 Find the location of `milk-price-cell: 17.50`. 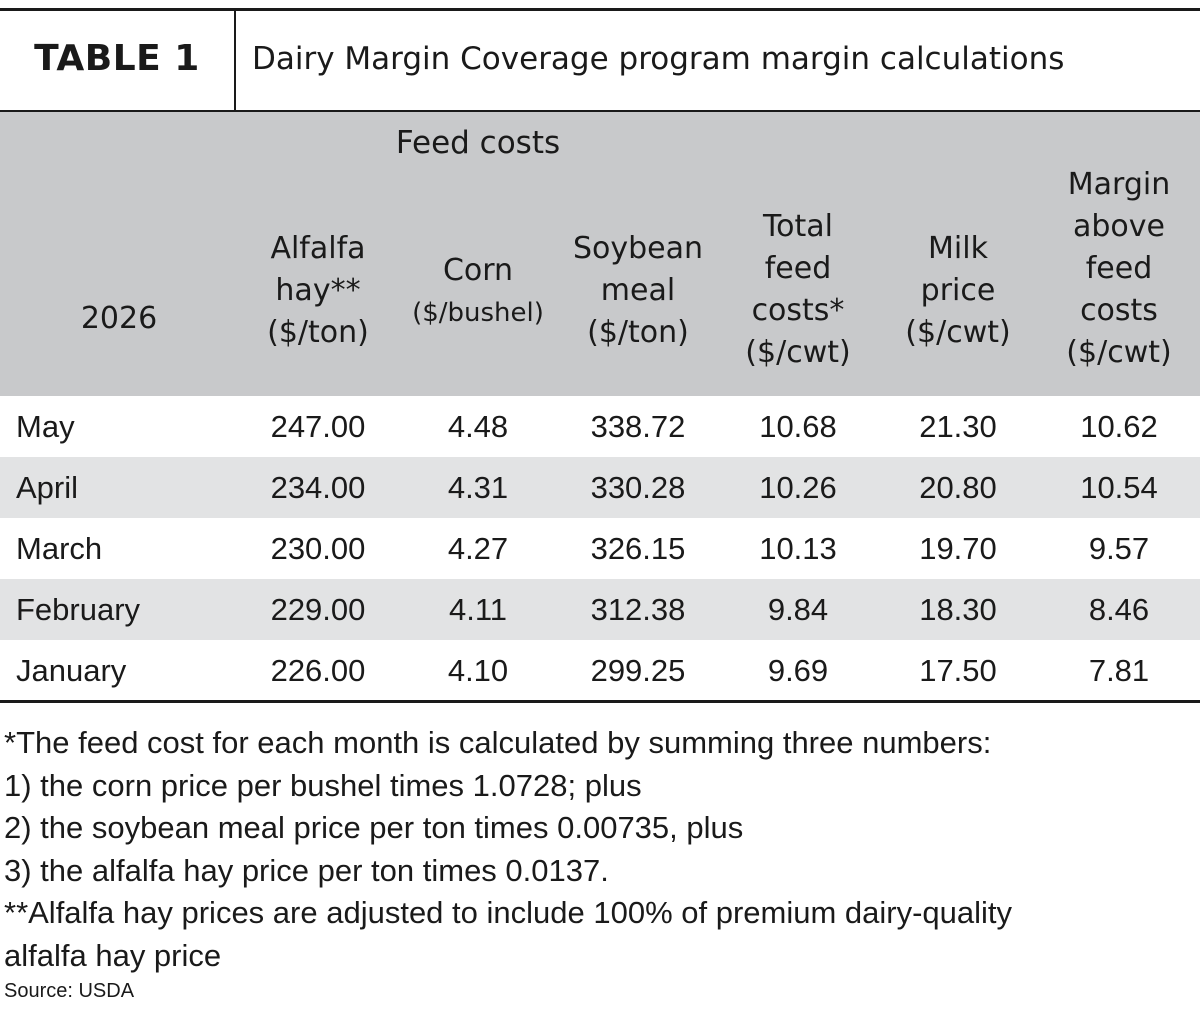

milk-price-cell: 17.50 is located at coordinates (958, 670).